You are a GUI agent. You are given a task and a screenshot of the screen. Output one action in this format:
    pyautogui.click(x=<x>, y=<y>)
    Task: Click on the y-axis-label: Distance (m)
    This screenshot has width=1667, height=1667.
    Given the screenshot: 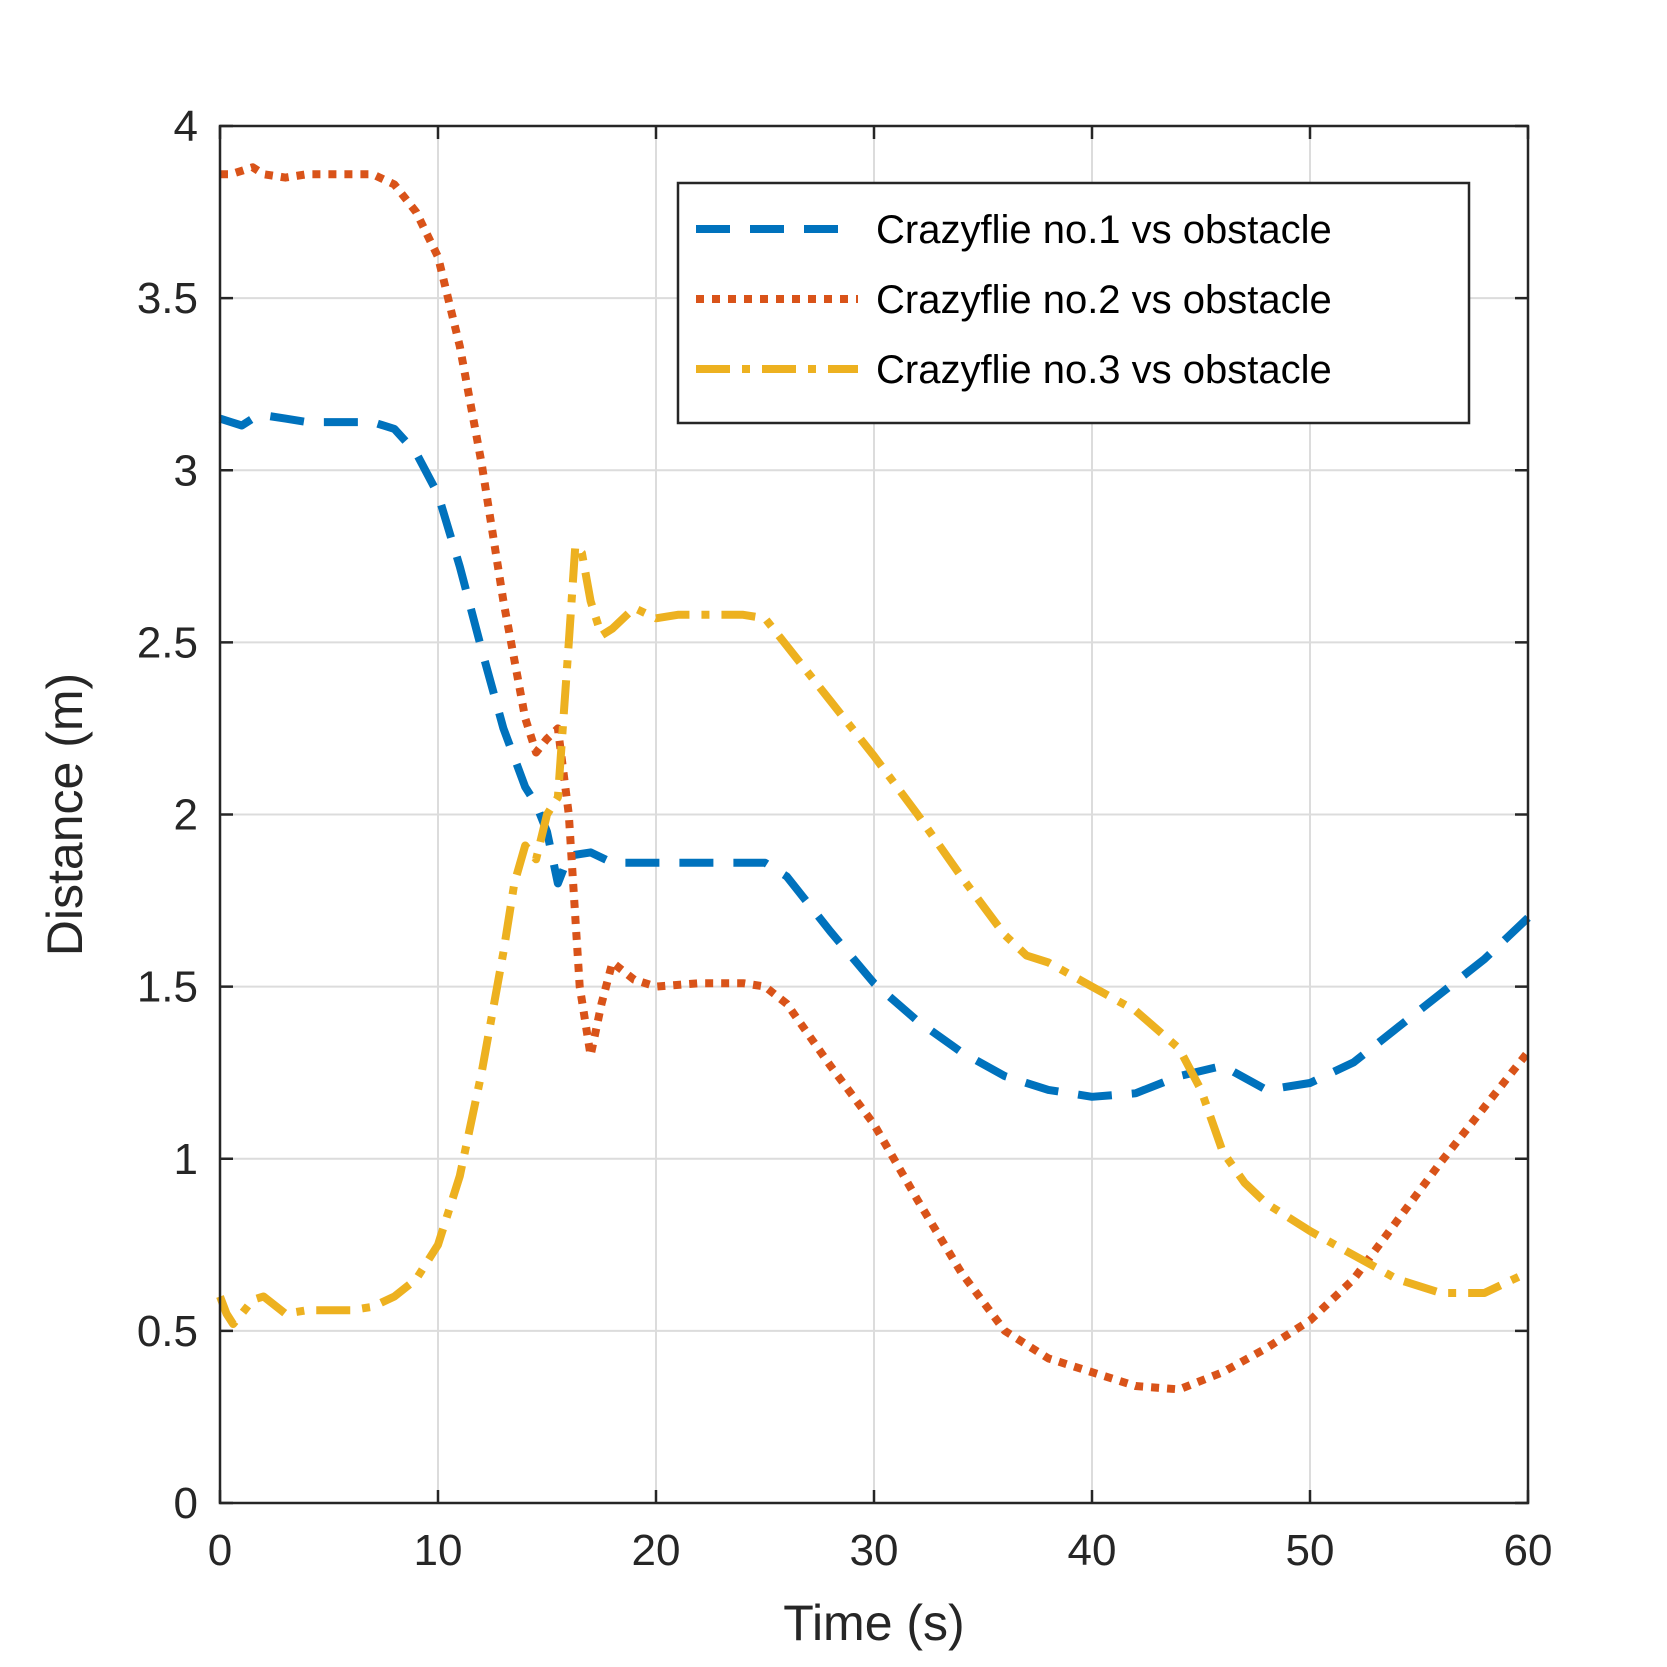 What is the action you would take?
    pyautogui.click(x=65, y=814)
    